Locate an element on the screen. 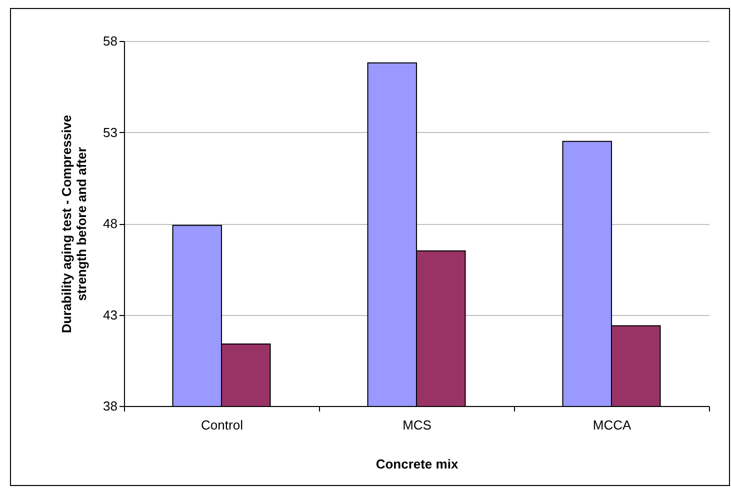  y-axis-title: Durability aging test - Compressive strength before and after is located at coordinates (74, 224).